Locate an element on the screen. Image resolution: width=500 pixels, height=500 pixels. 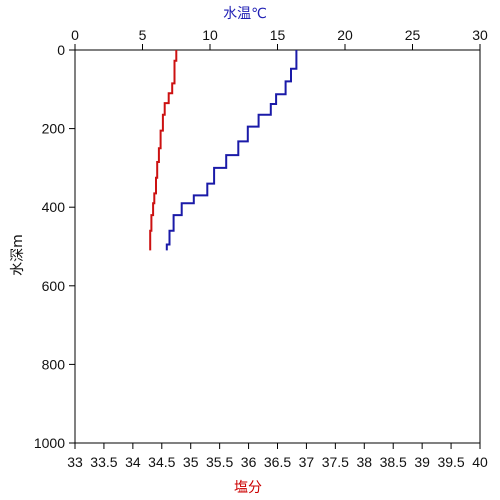
top-tick-label: 10 is located at coordinates (210, 35).